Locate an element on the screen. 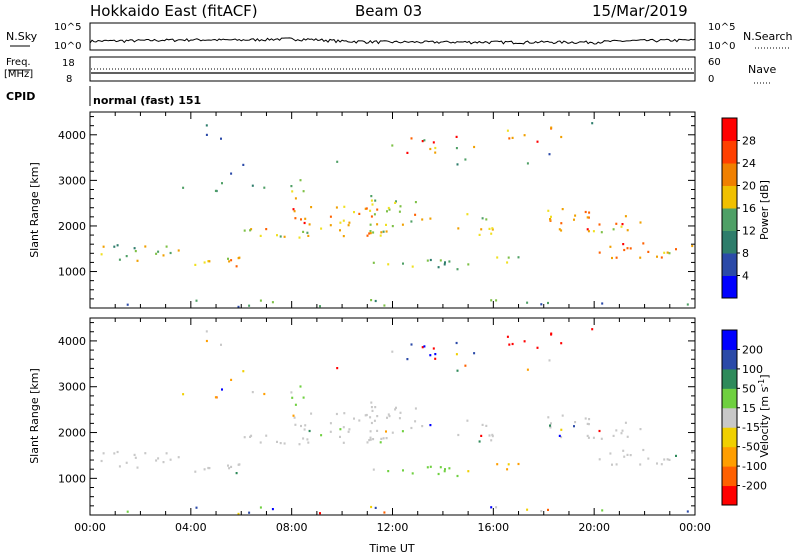 The height and width of the screenshot is (554, 800). nave-tick-top: 60 is located at coordinates (714, 62).